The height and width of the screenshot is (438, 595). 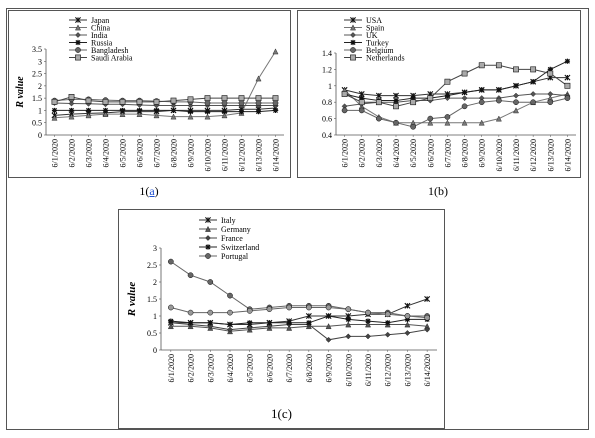 What do you see at coordinates (567, 155) in the screenshot?
I see `x-tick-label: 6/14/2020` at bounding box center [567, 155].